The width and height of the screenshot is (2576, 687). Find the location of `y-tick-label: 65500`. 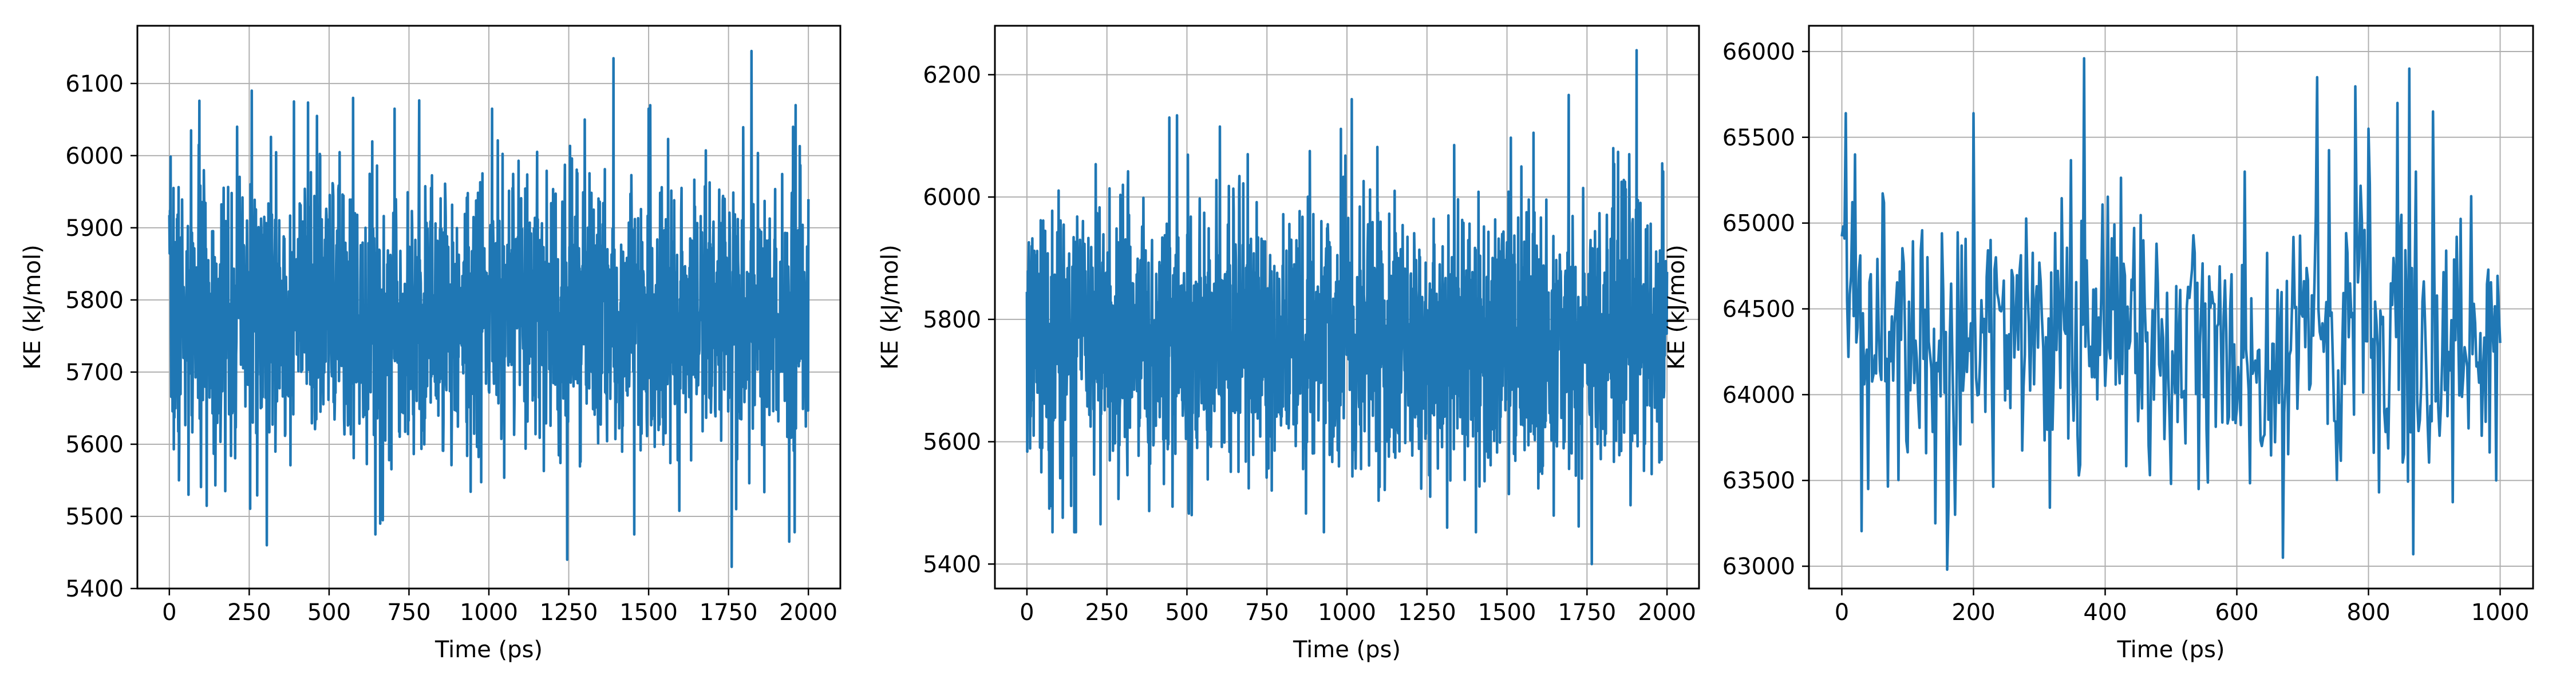

y-tick-label: 65500 is located at coordinates (1758, 138).